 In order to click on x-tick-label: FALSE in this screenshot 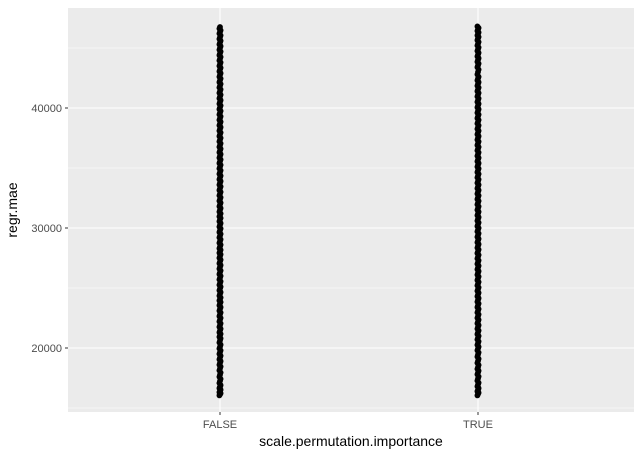, I will do `click(220, 425)`.